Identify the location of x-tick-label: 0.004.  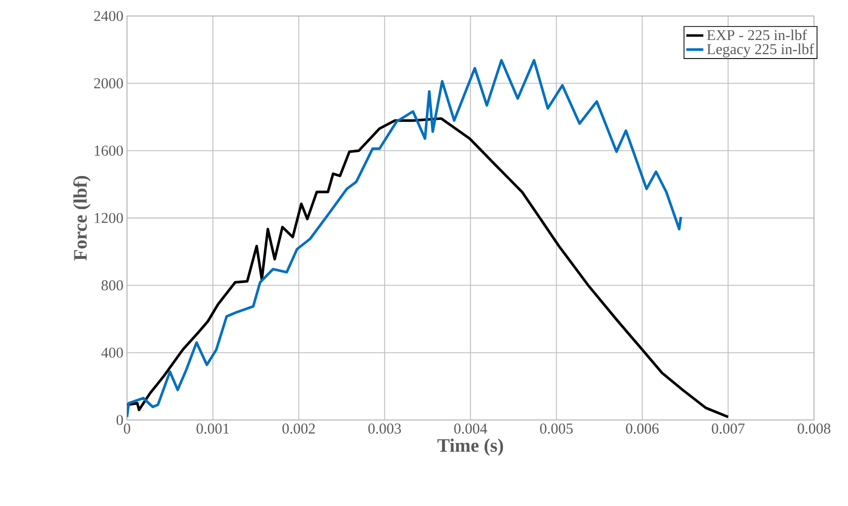
(471, 429).